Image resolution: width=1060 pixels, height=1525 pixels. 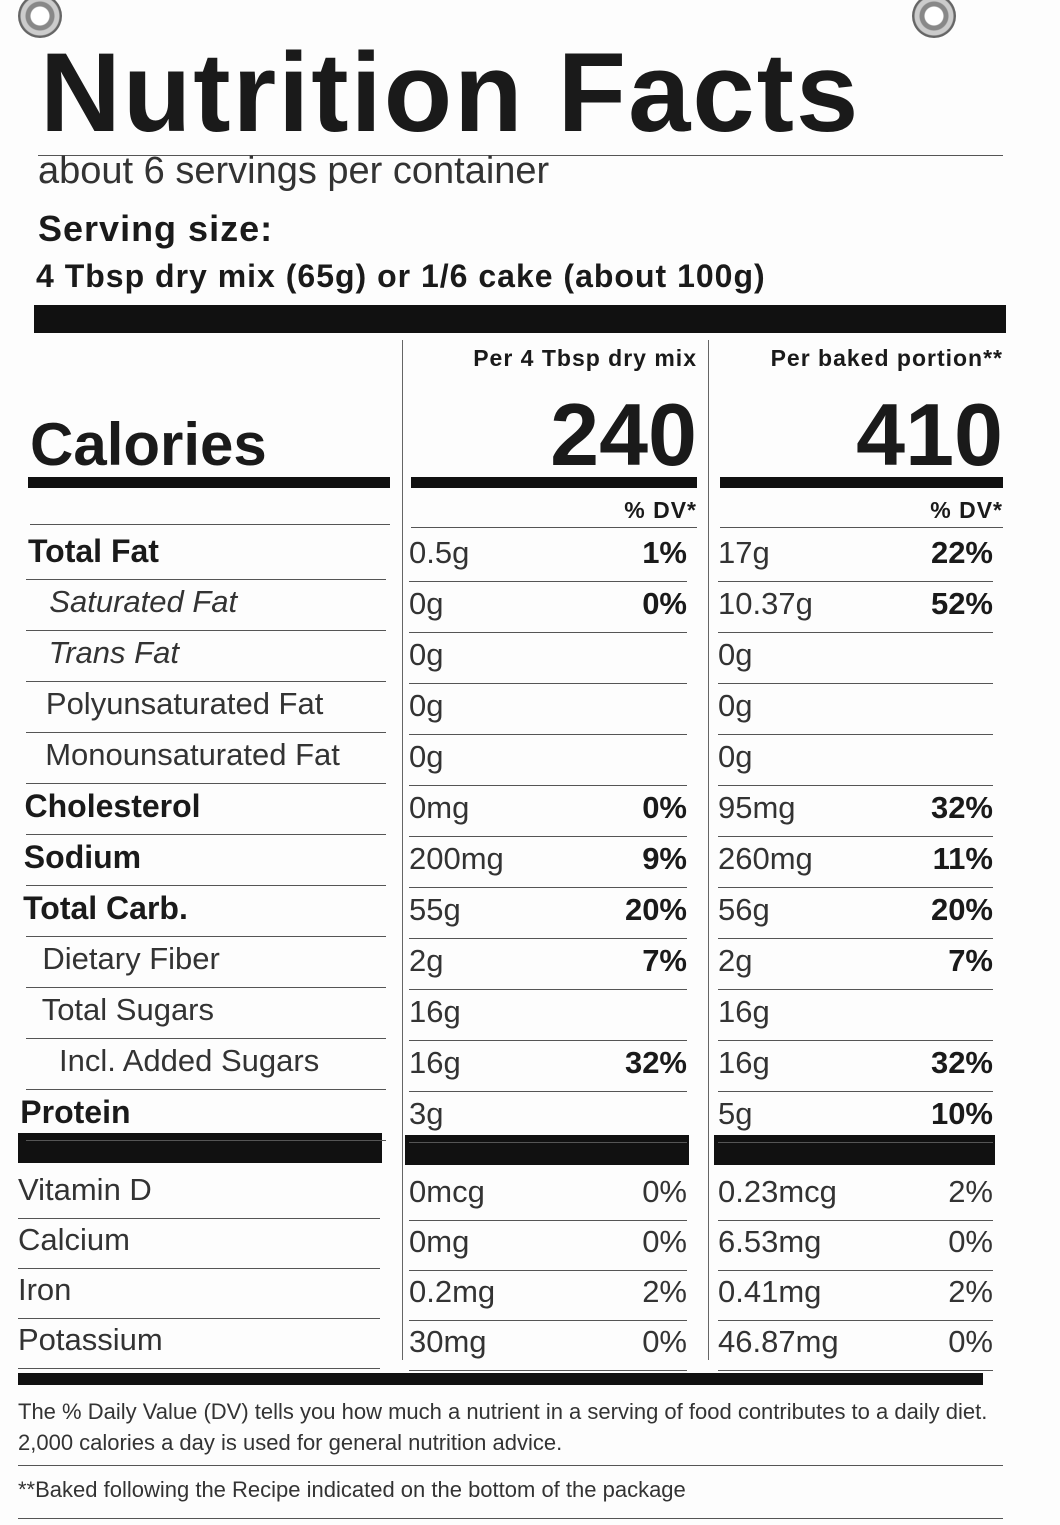 I want to click on daily-value: 20%, so click(x=961, y=909).